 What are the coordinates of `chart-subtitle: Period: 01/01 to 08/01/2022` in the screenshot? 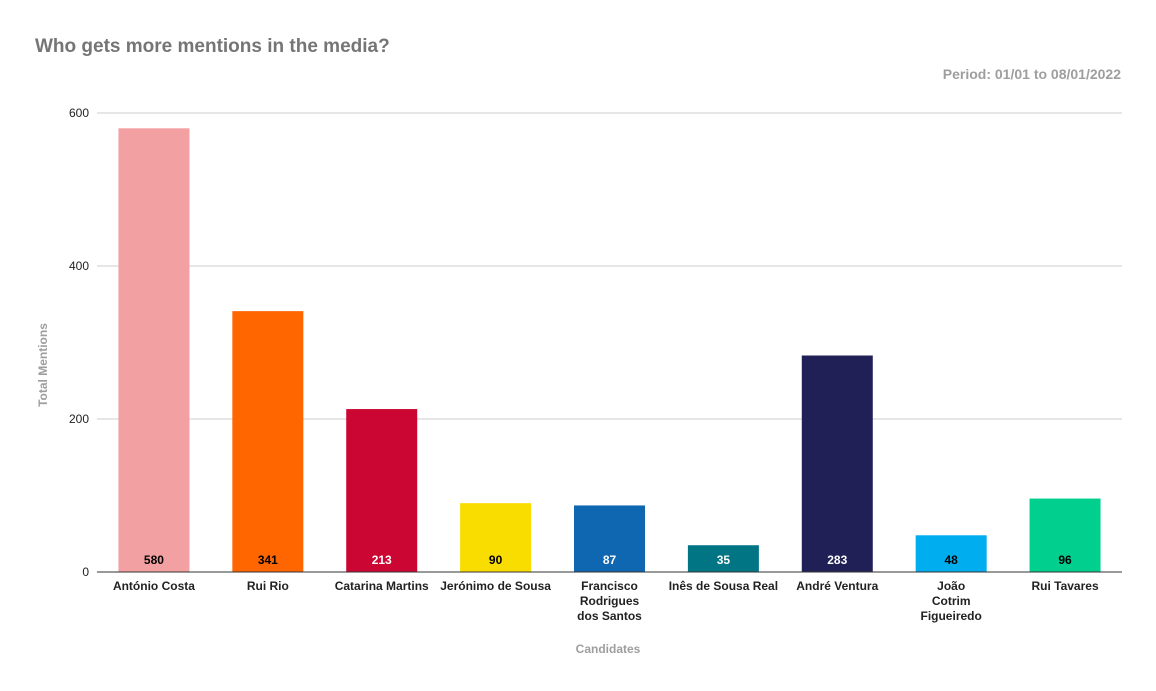 It's located at (1031, 74).